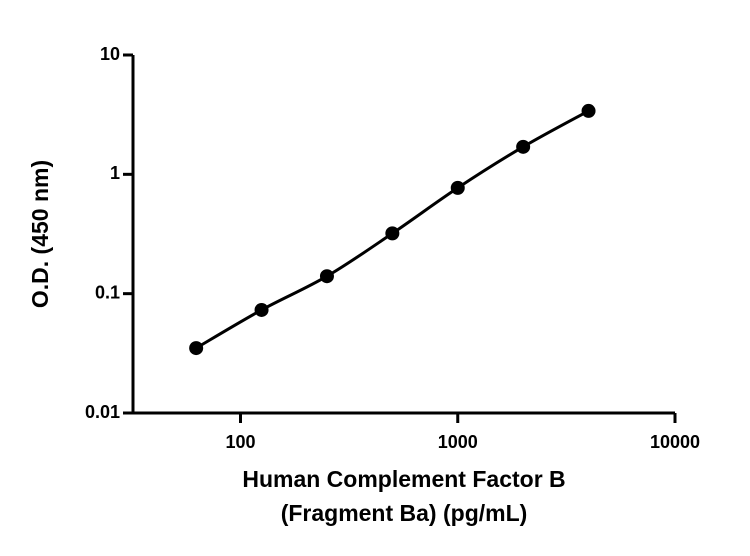 This screenshot has width=750, height=556. I want to click on y-tick-label: 0.01, so click(102, 412).